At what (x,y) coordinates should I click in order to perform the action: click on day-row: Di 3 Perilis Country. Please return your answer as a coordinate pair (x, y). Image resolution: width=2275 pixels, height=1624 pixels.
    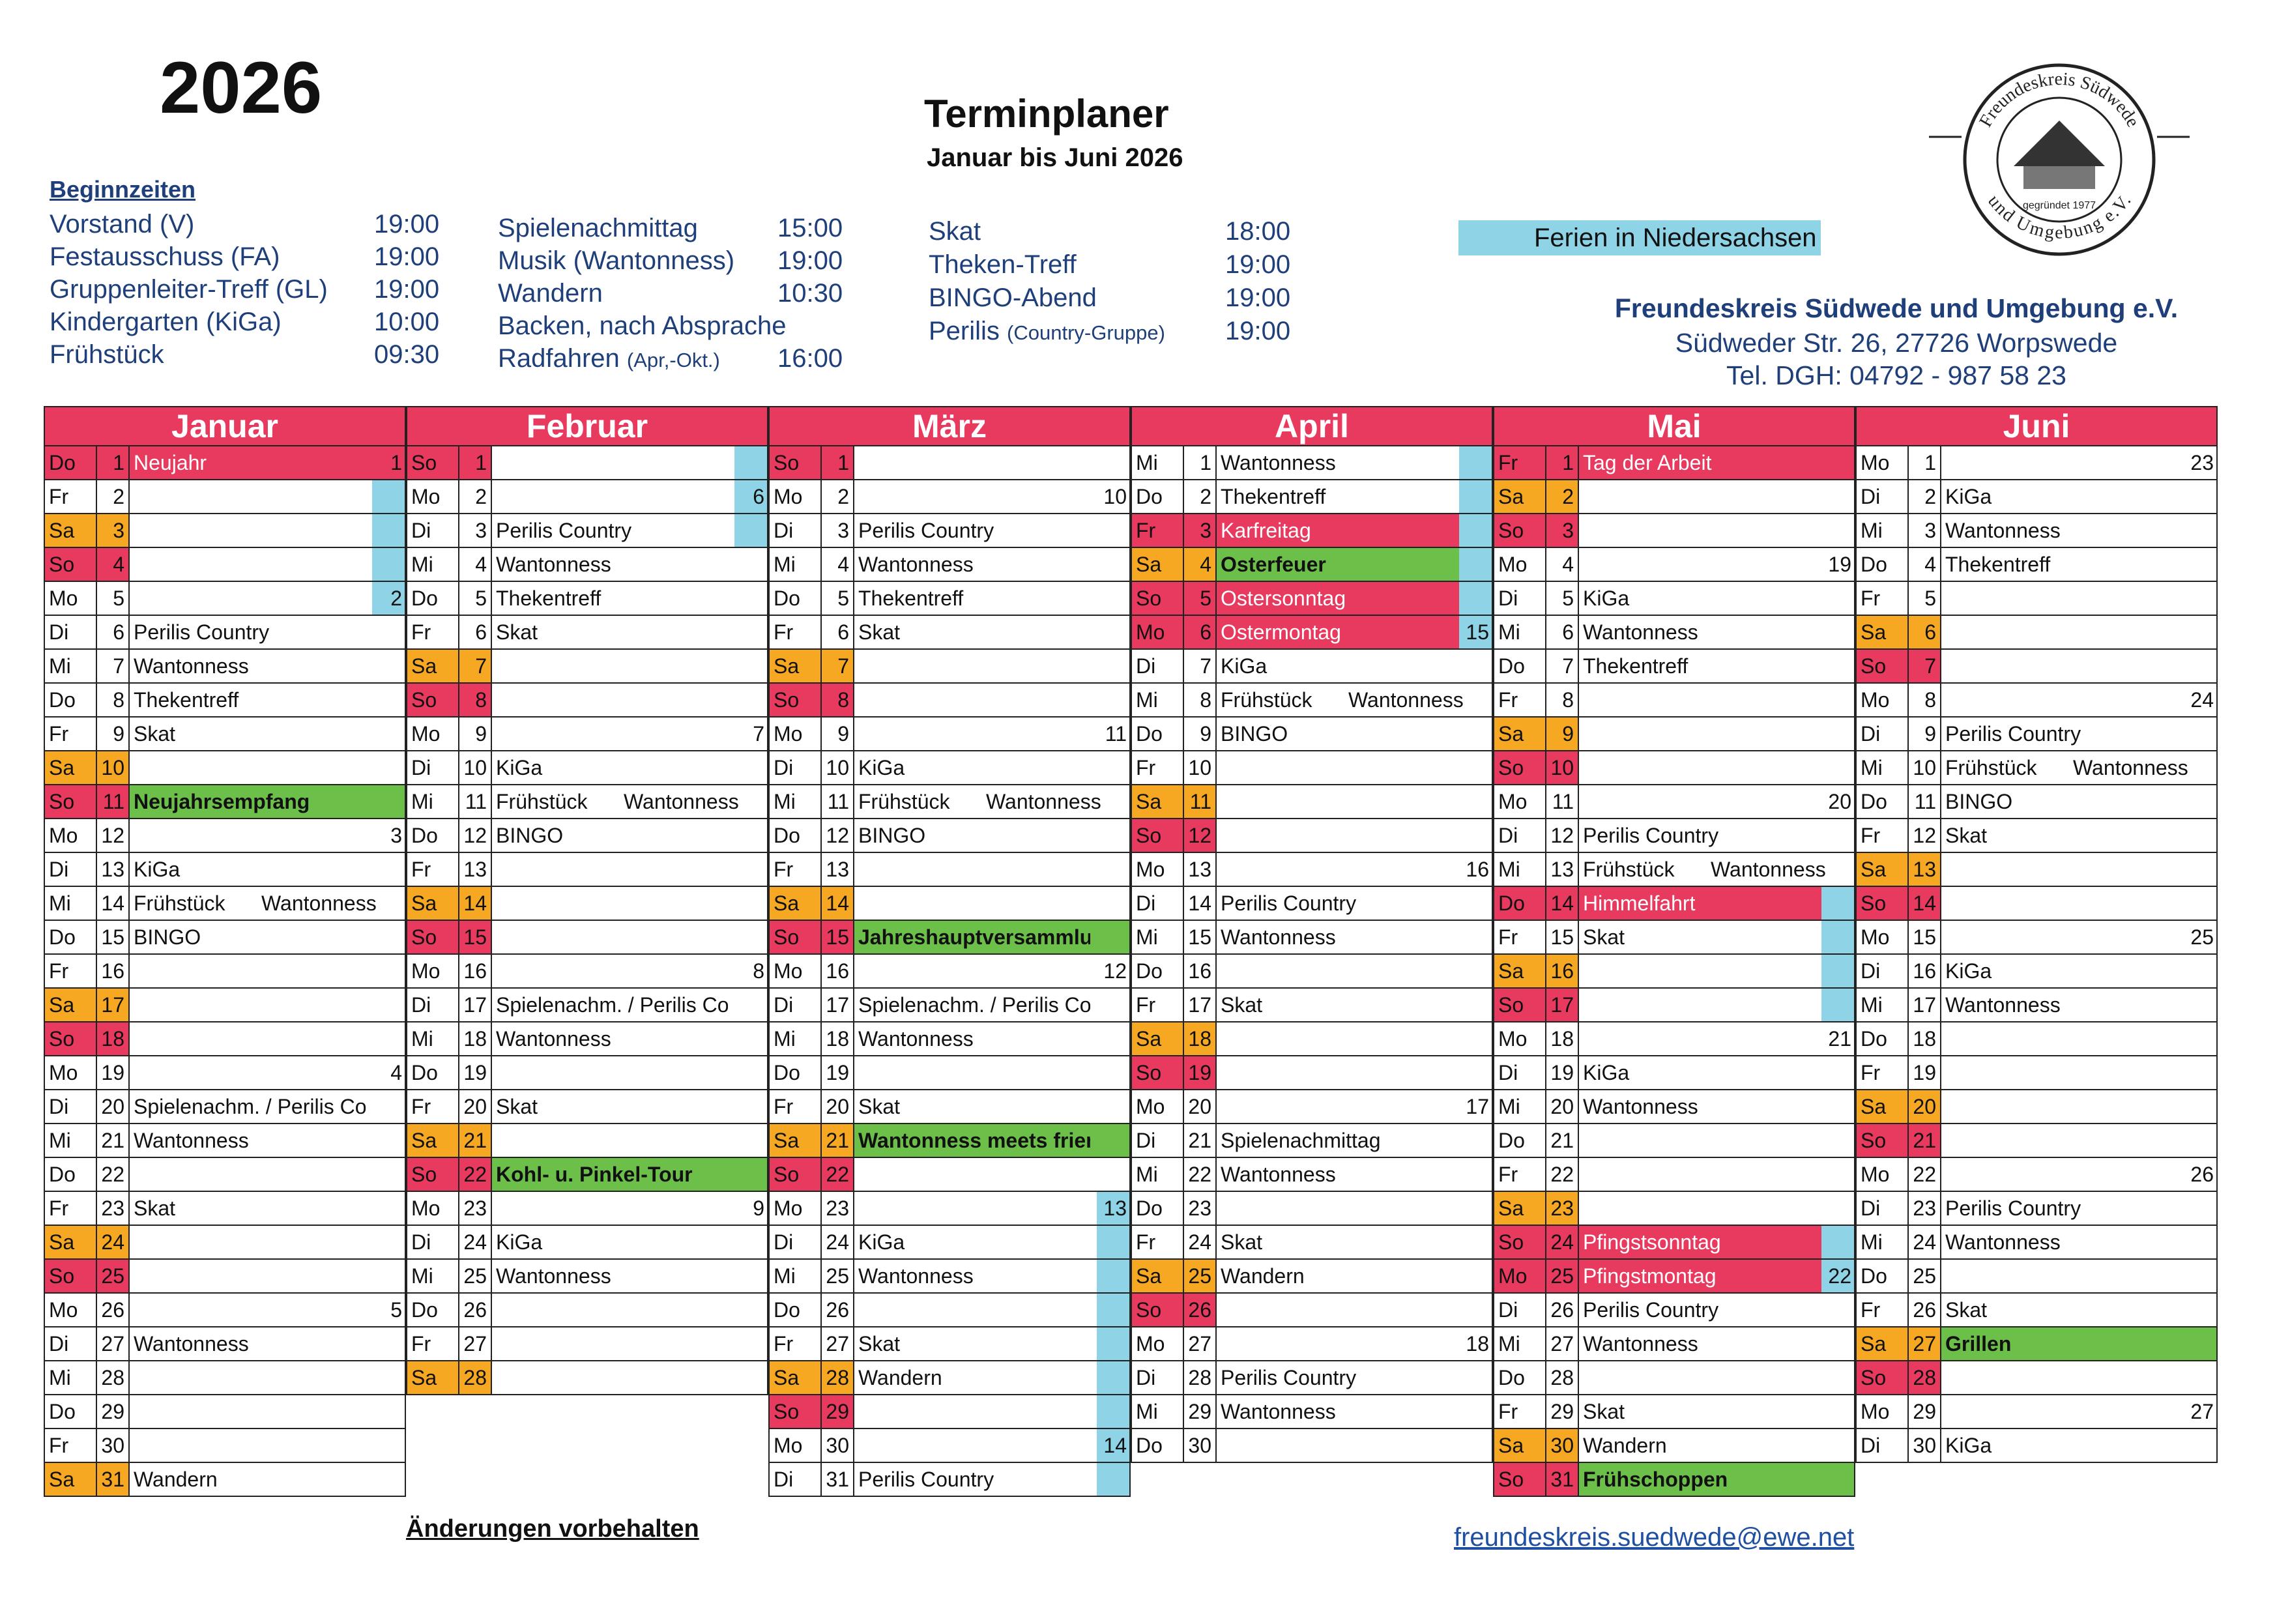
    Looking at the image, I should click on (949, 531).